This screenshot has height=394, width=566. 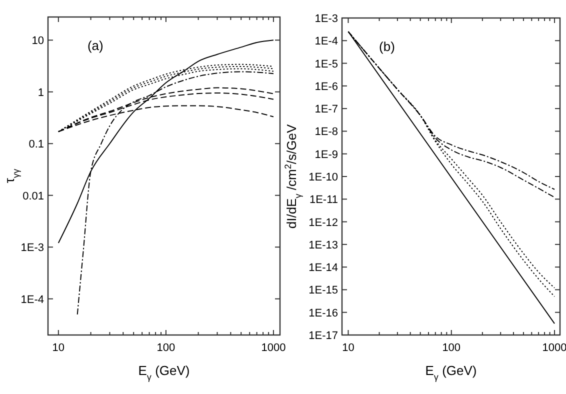 What do you see at coordinates (323, 336) in the screenshot?
I see `y-tick-label: 1E-17` at bounding box center [323, 336].